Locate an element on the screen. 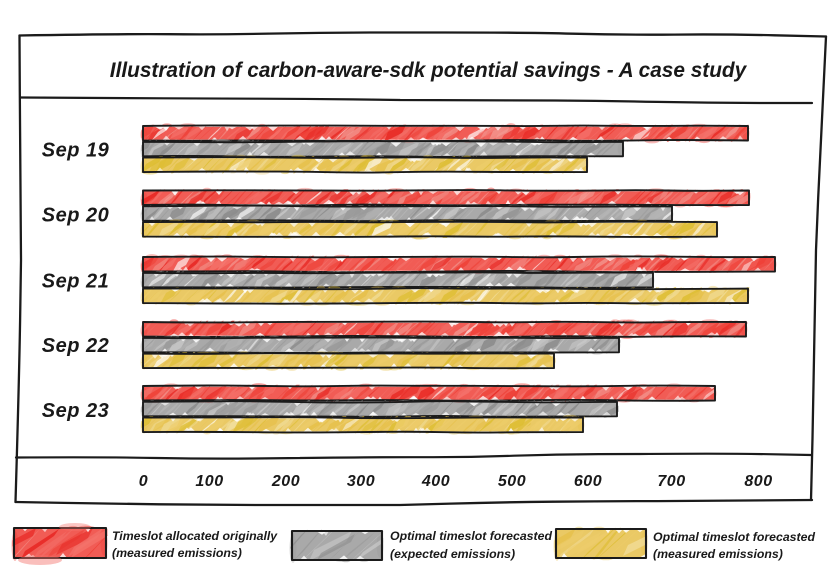 This screenshot has height=580, width=840. svg-text: Sep 19 is located at coordinates (76, 151).